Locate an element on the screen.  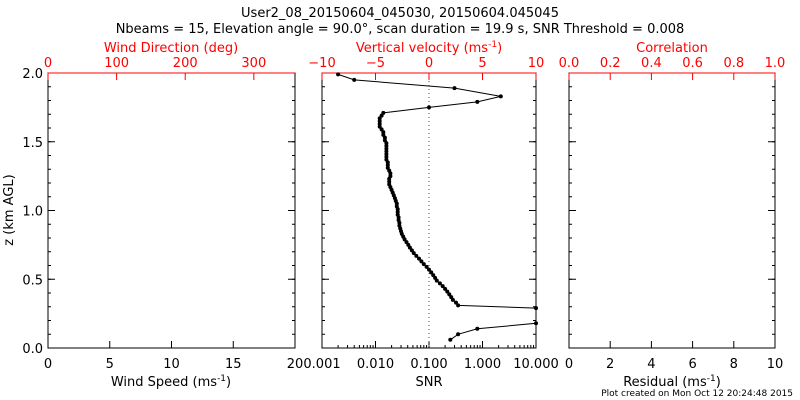
y-tick-label: 0.5 is located at coordinates (32, 280).